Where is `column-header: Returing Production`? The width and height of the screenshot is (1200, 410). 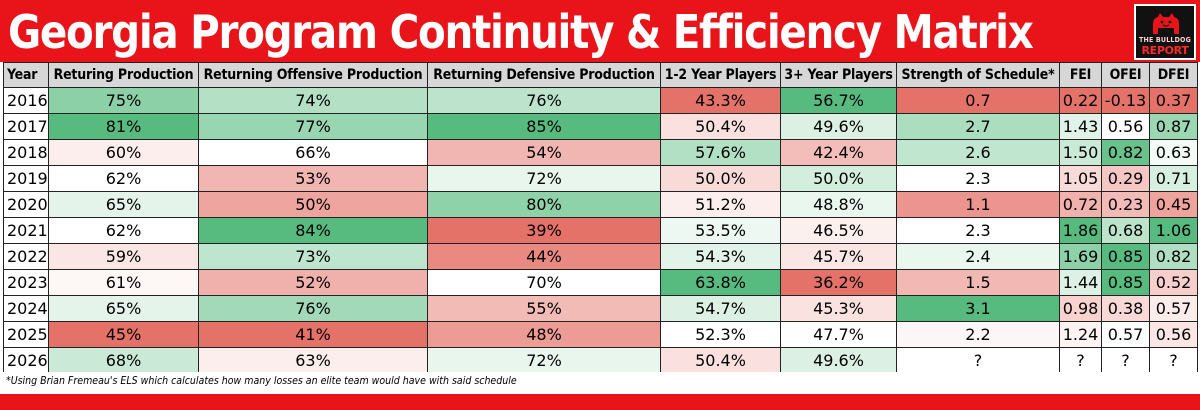 column-header: Returing Production is located at coordinates (123, 75).